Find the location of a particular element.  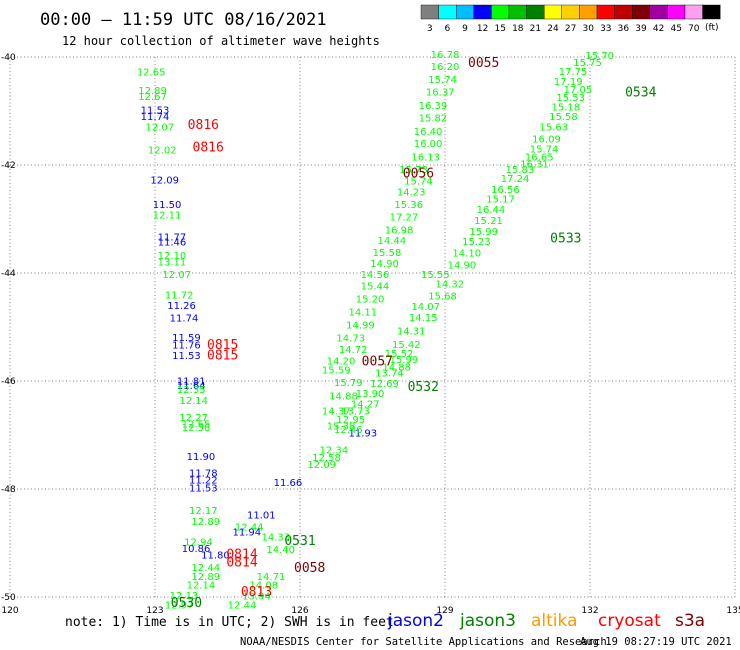

pass-time-label: 0058 is located at coordinates (309, 568).